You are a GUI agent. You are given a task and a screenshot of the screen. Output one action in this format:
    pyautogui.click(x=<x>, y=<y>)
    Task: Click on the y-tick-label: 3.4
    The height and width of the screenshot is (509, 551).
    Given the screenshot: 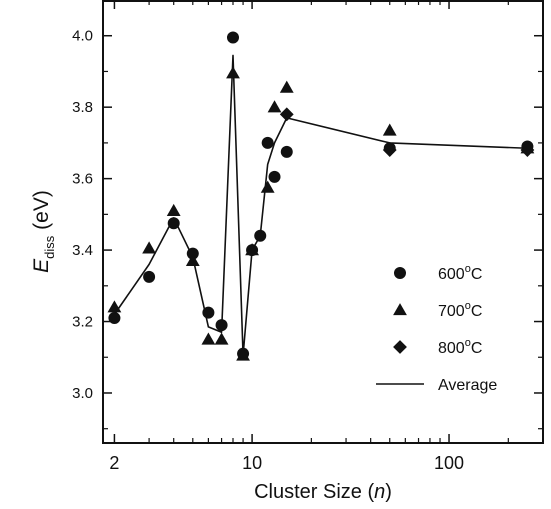 What is the action you would take?
    pyautogui.click(x=82, y=250)
    